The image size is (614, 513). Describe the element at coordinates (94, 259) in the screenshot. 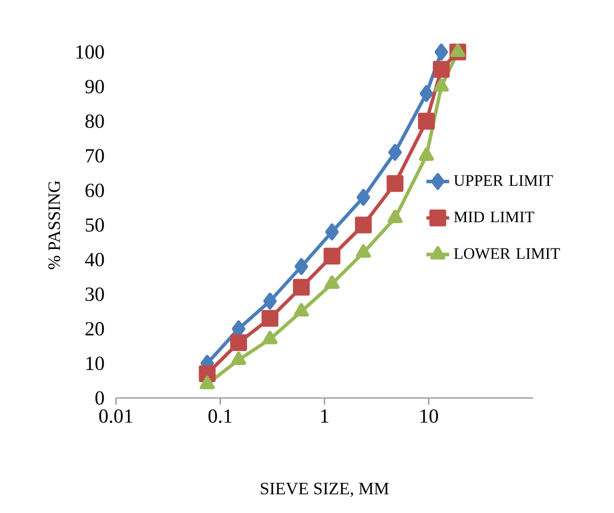

I see `y-tick-label: 40` at that location.